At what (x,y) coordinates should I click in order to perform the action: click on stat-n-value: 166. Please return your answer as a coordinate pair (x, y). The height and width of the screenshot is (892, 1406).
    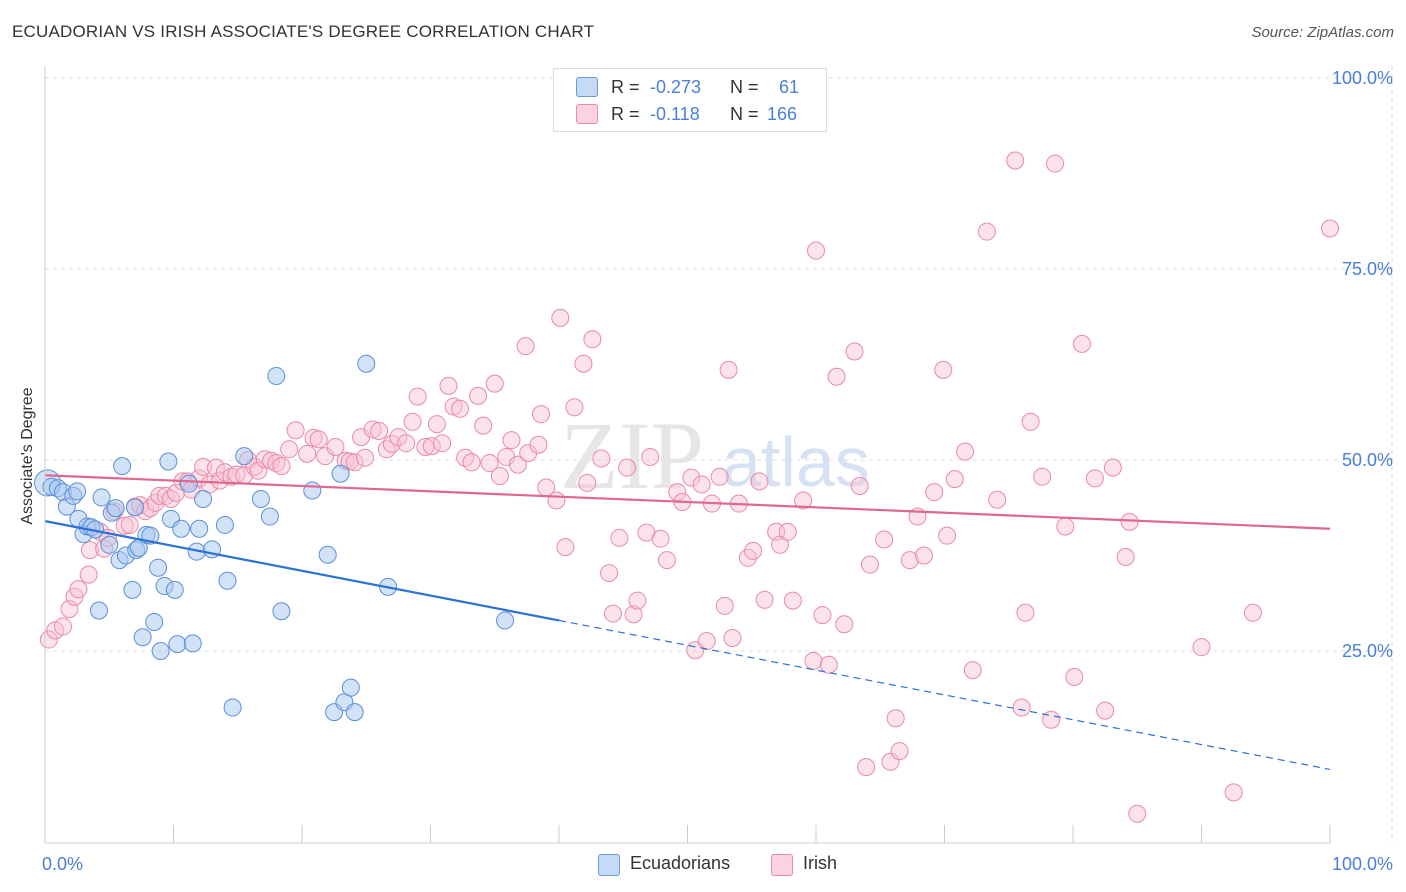
    Looking at the image, I should click on (782, 113).